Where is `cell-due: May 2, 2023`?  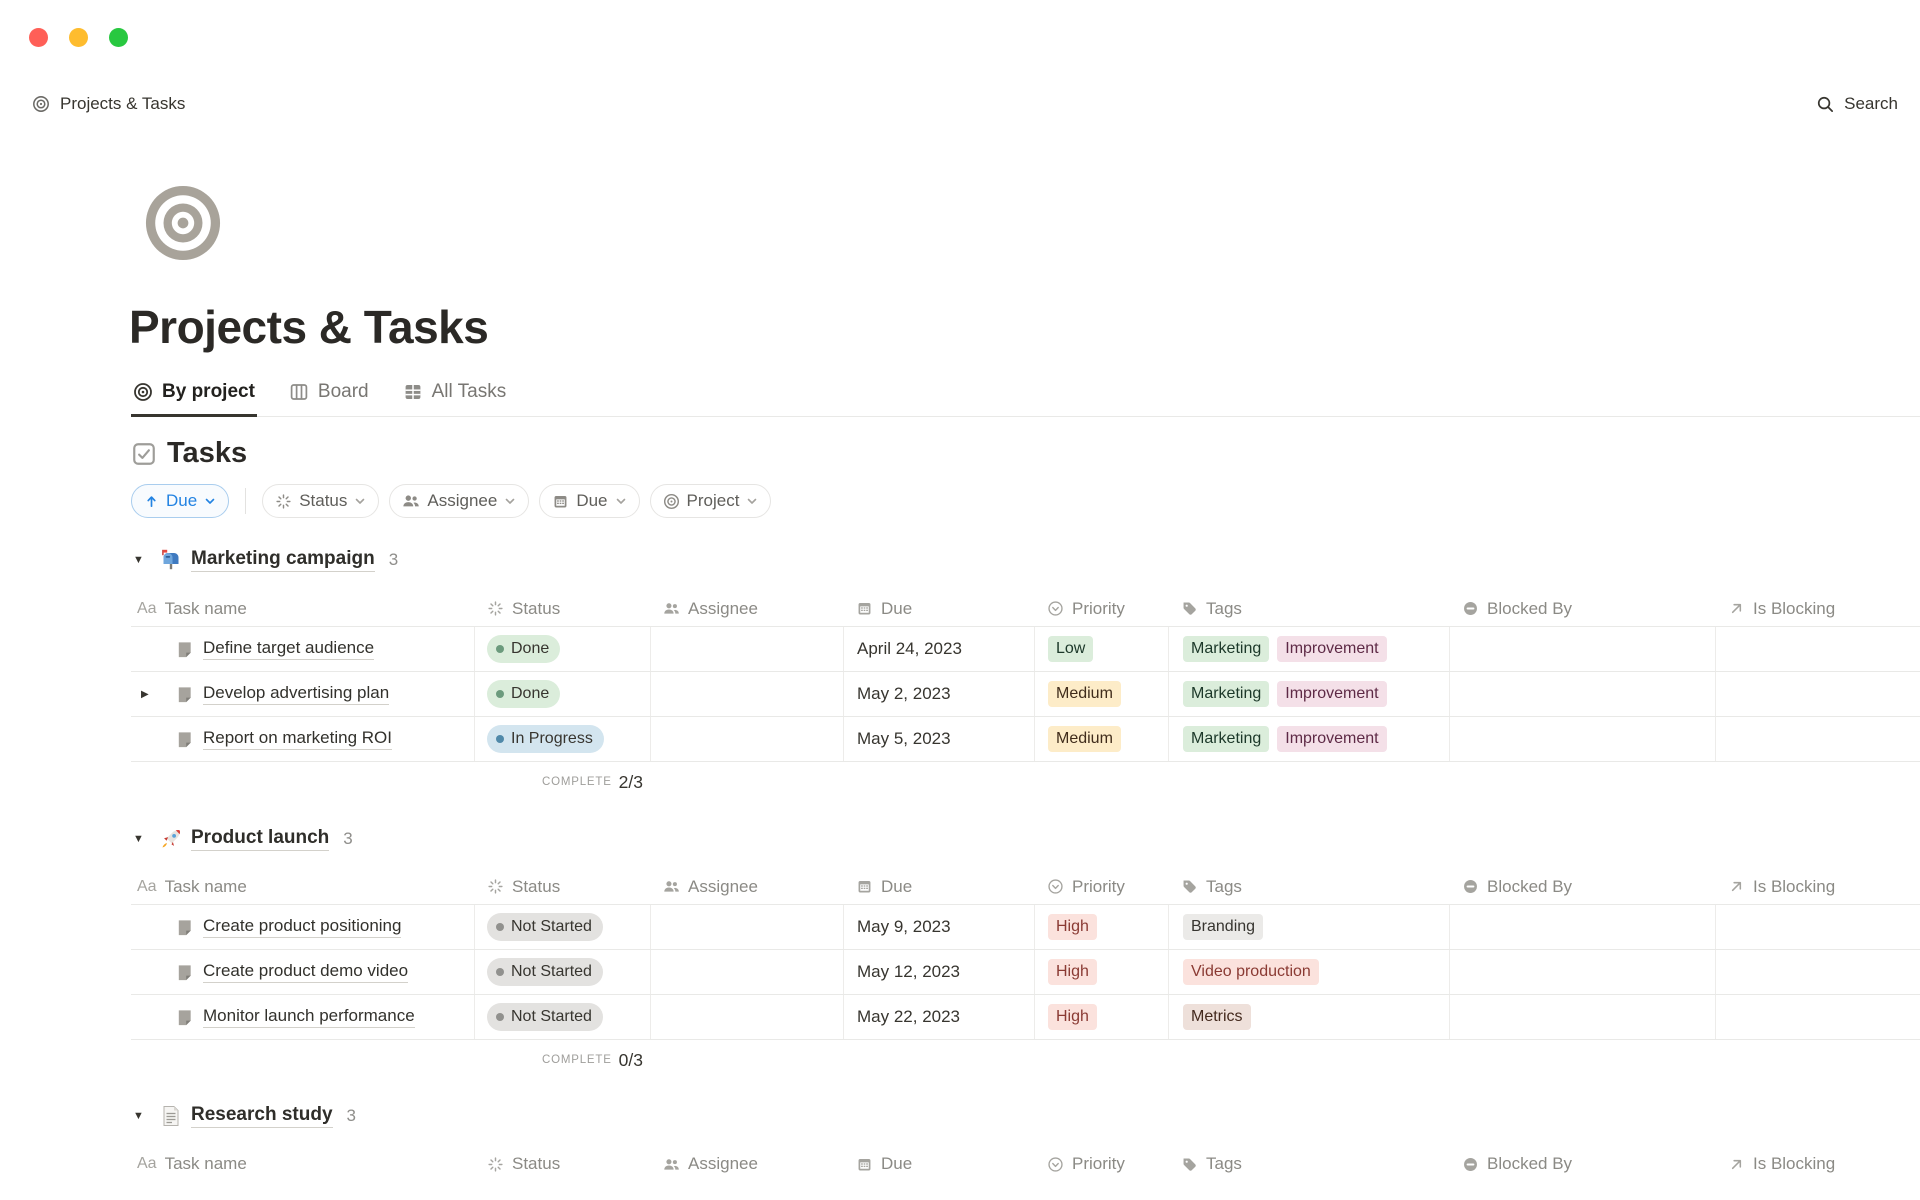 cell-due: May 2, 2023 is located at coordinates (939, 694).